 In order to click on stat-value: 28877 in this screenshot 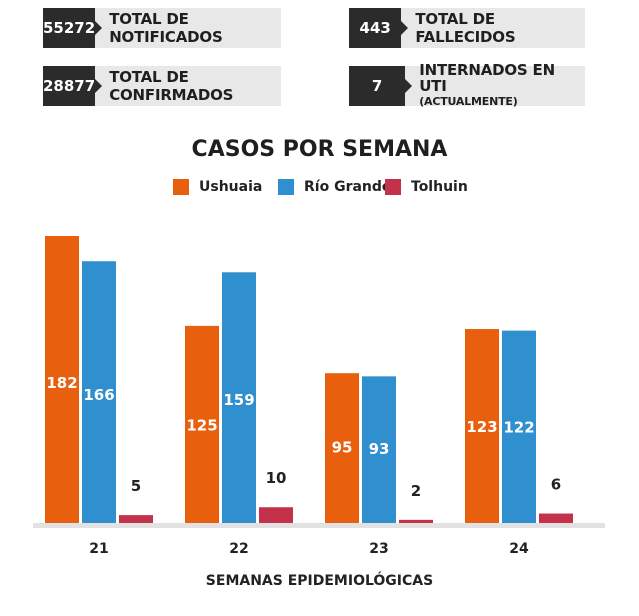, I will do `click(73, 86)`.